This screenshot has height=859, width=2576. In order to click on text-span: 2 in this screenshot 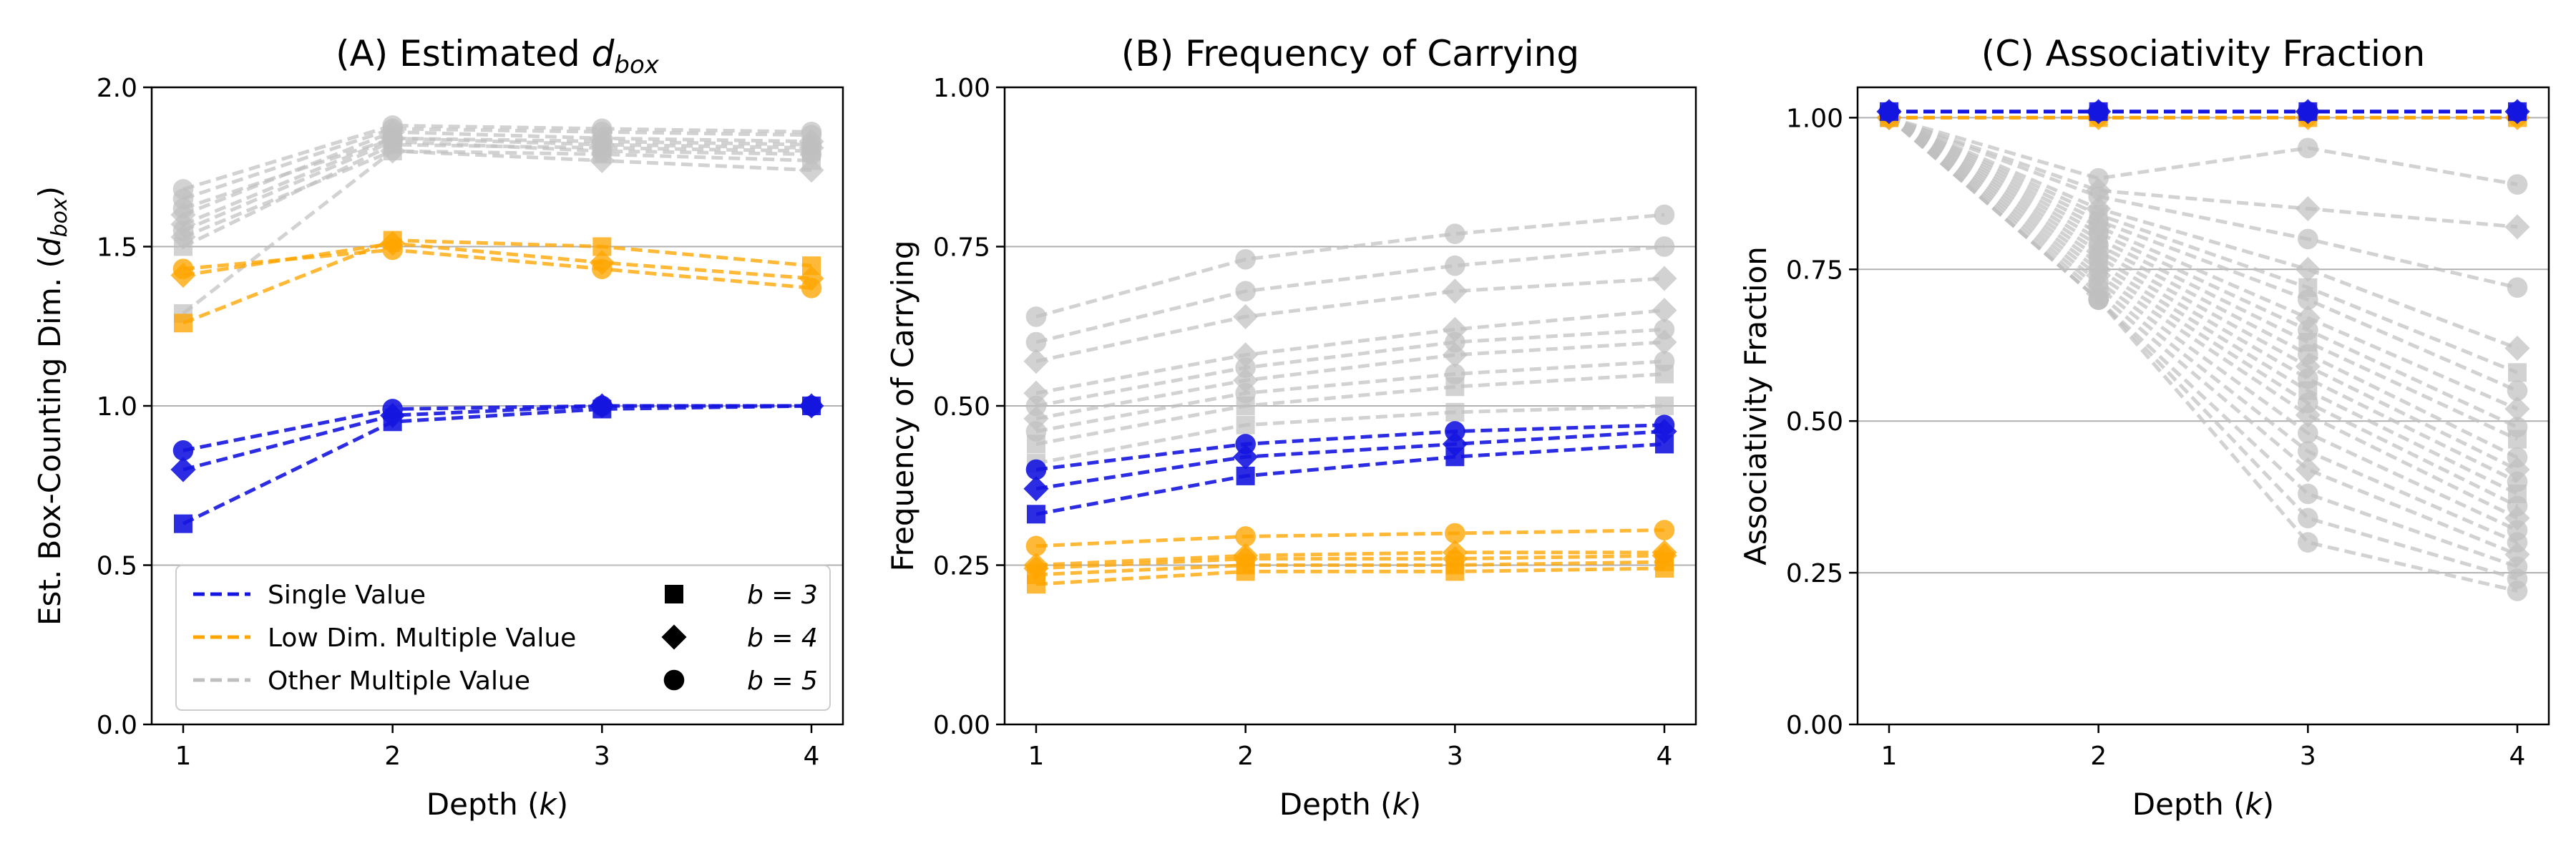, I will do `click(392, 756)`.